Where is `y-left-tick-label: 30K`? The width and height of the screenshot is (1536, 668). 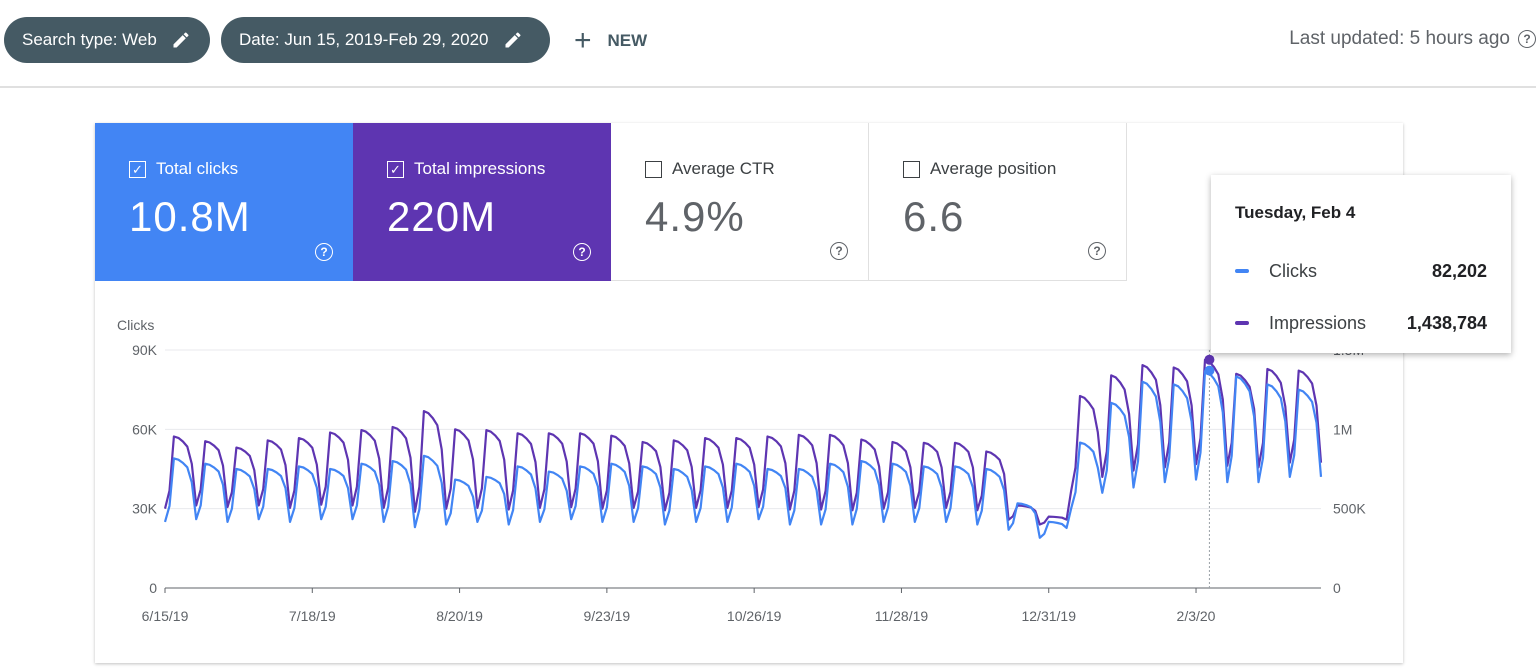 y-left-tick-label: 30K is located at coordinates (145, 509).